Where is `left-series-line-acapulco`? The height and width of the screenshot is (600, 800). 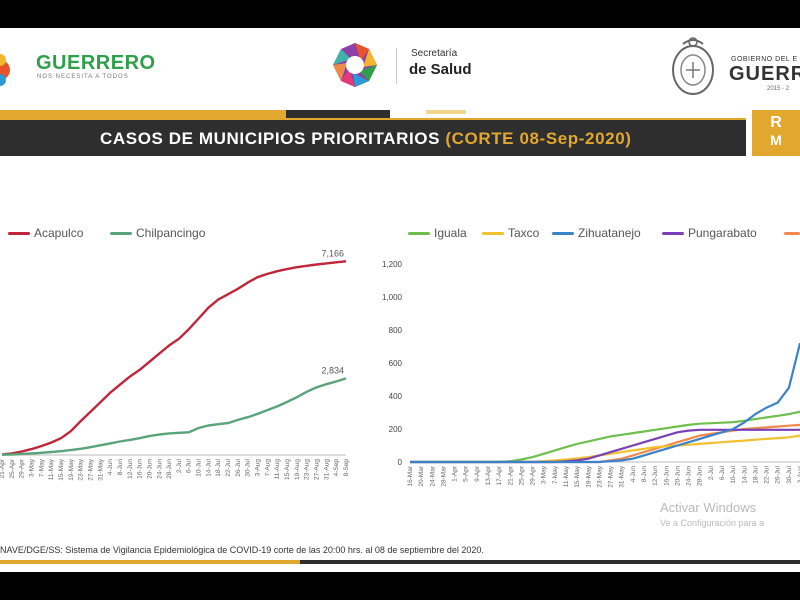
left-series-line-acapulco is located at coordinates (174, 358).